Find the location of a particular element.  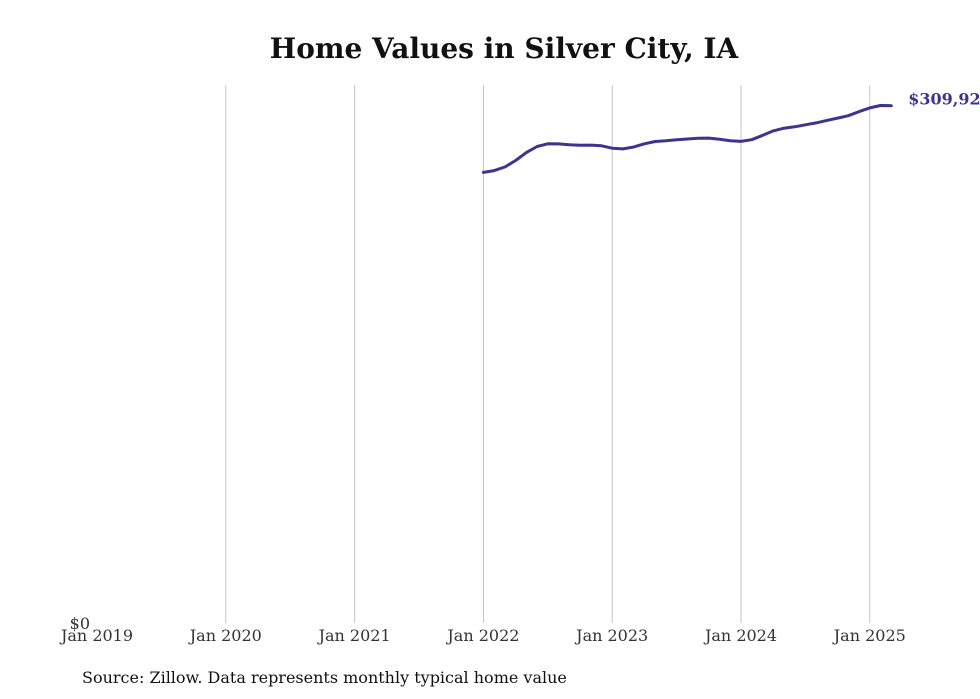

end-value-label: $309,929 is located at coordinates (944, 99).